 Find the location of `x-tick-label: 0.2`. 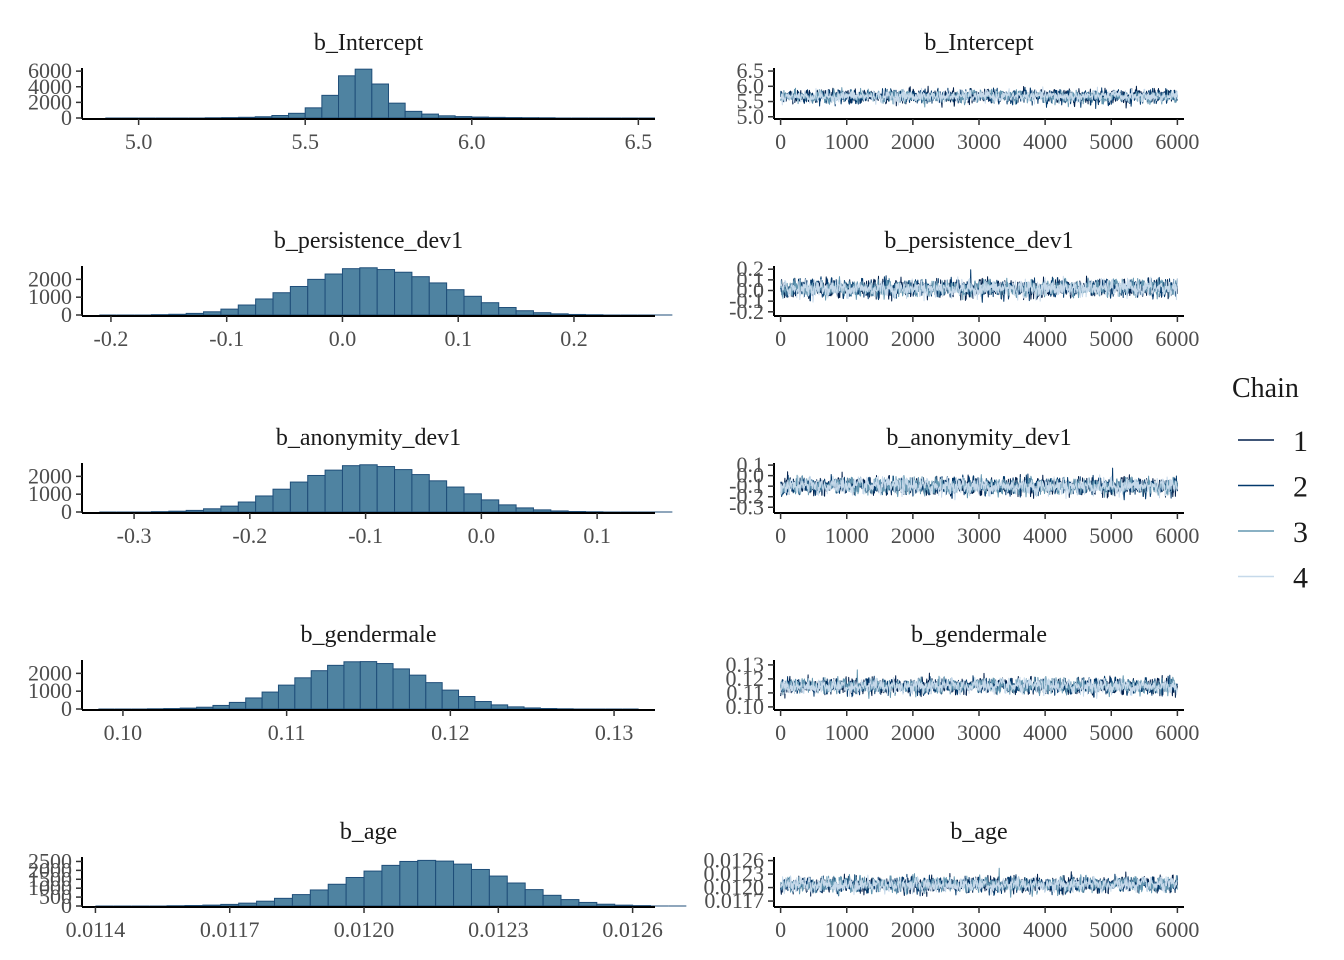

x-tick-label: 0.2 is located at coordinates (574, 338).